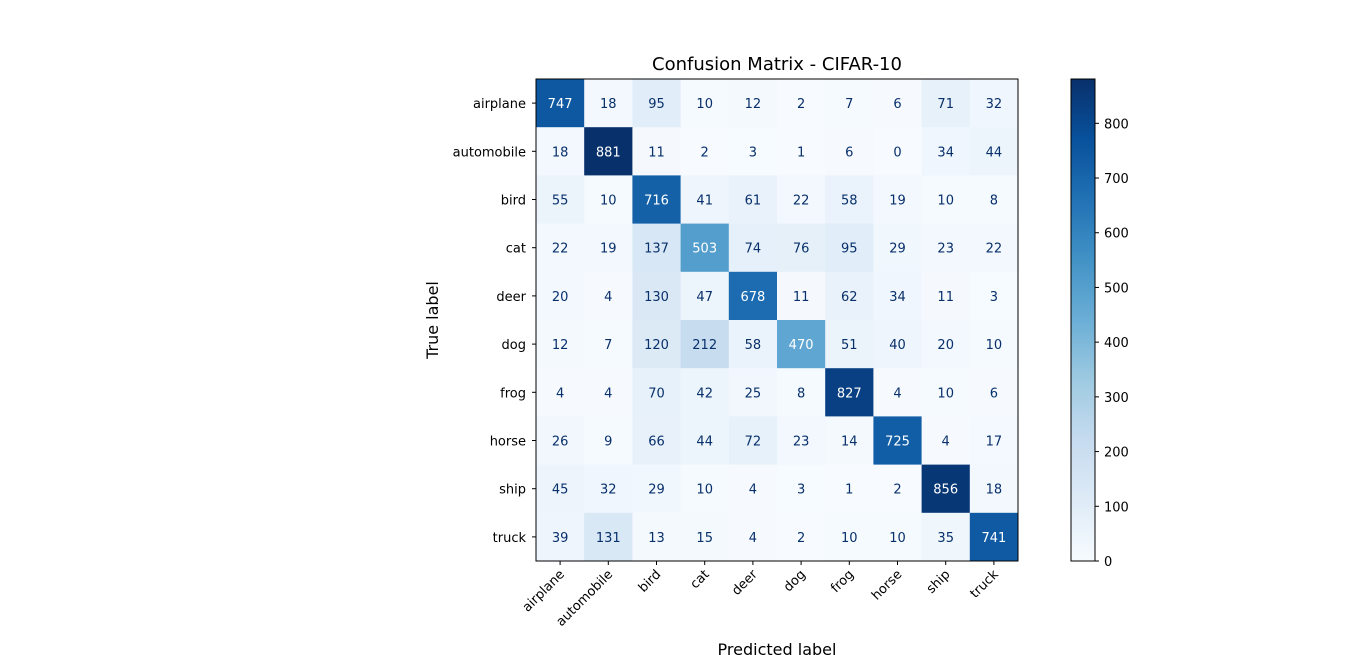 This screenshot has height=655, width=1366. Describe the element at coordinates (510, 538) in the screenshot. I see `y-tick-label: truck` at that location.